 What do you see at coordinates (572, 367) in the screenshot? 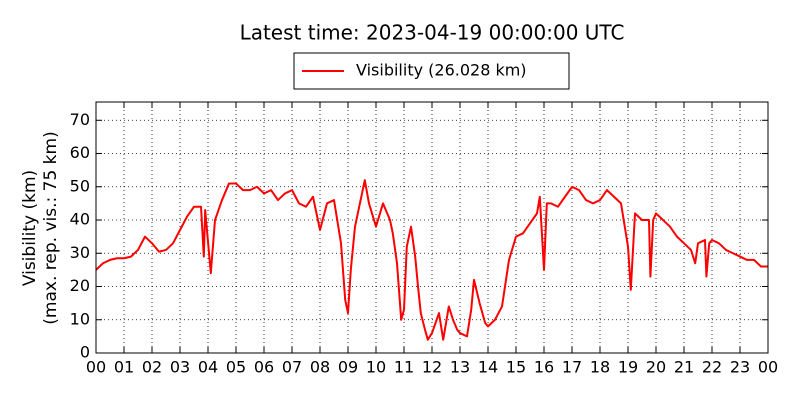
I see `x-tick-label: 17` at bounding box center [572, 367].